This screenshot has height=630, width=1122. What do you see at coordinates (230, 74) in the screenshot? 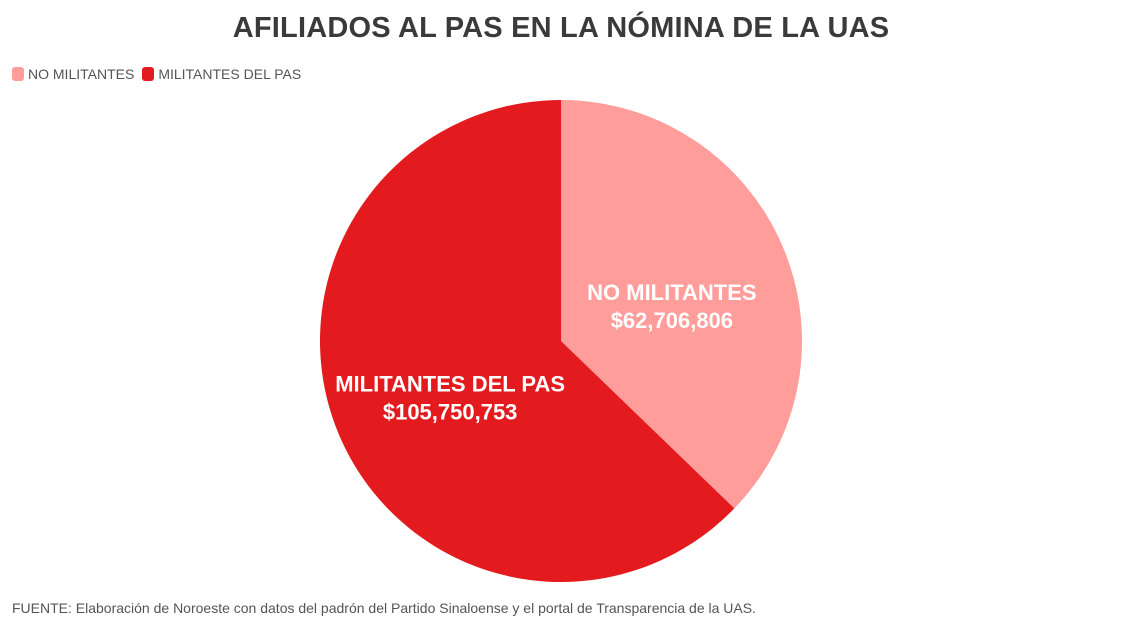
I see `legend-label-militantes-del-pas: MILITANTES DEL PAS` at bounding box center [230, 74].